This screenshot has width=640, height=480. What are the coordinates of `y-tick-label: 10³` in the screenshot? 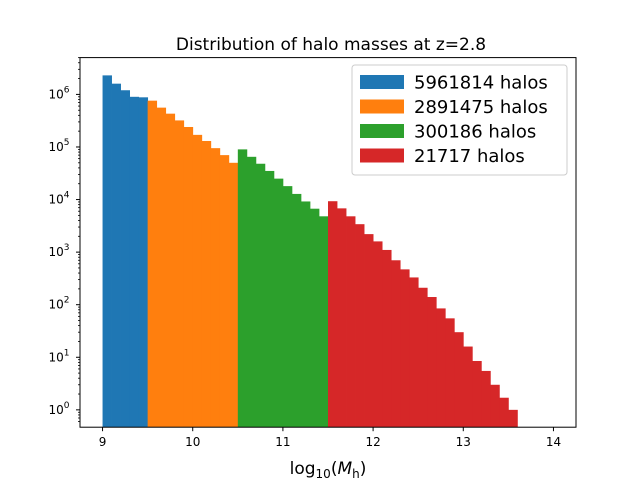 It's located at (58, 251).